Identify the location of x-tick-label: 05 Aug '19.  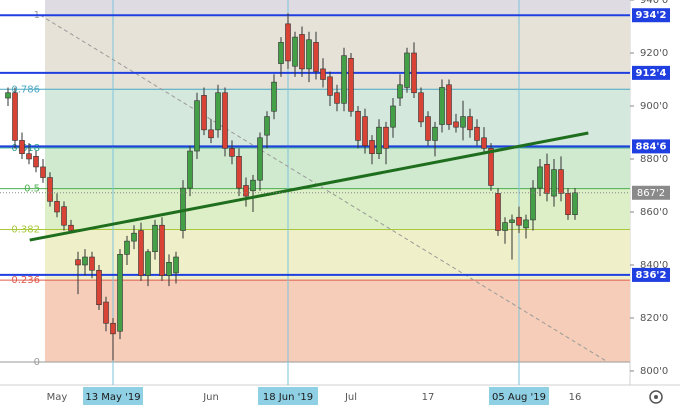
(519, 397).